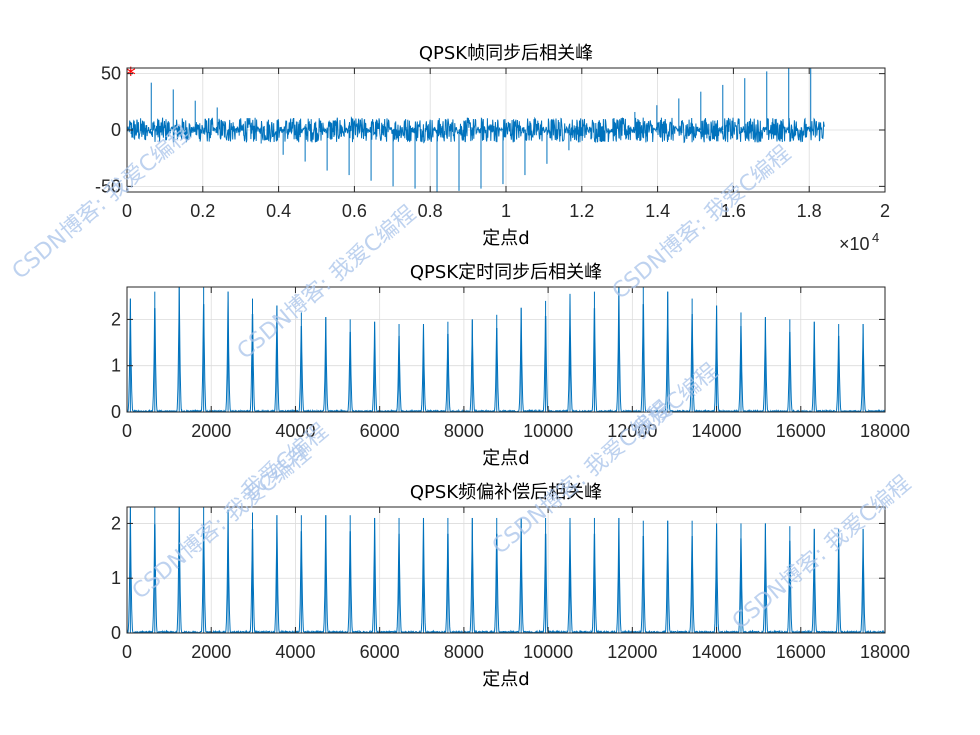  What do you see at coordinates (506, 492) in the screenshot?
I see `chart-title: QPSK频偏补偿后相关峰` at bounding box center [506, 492].